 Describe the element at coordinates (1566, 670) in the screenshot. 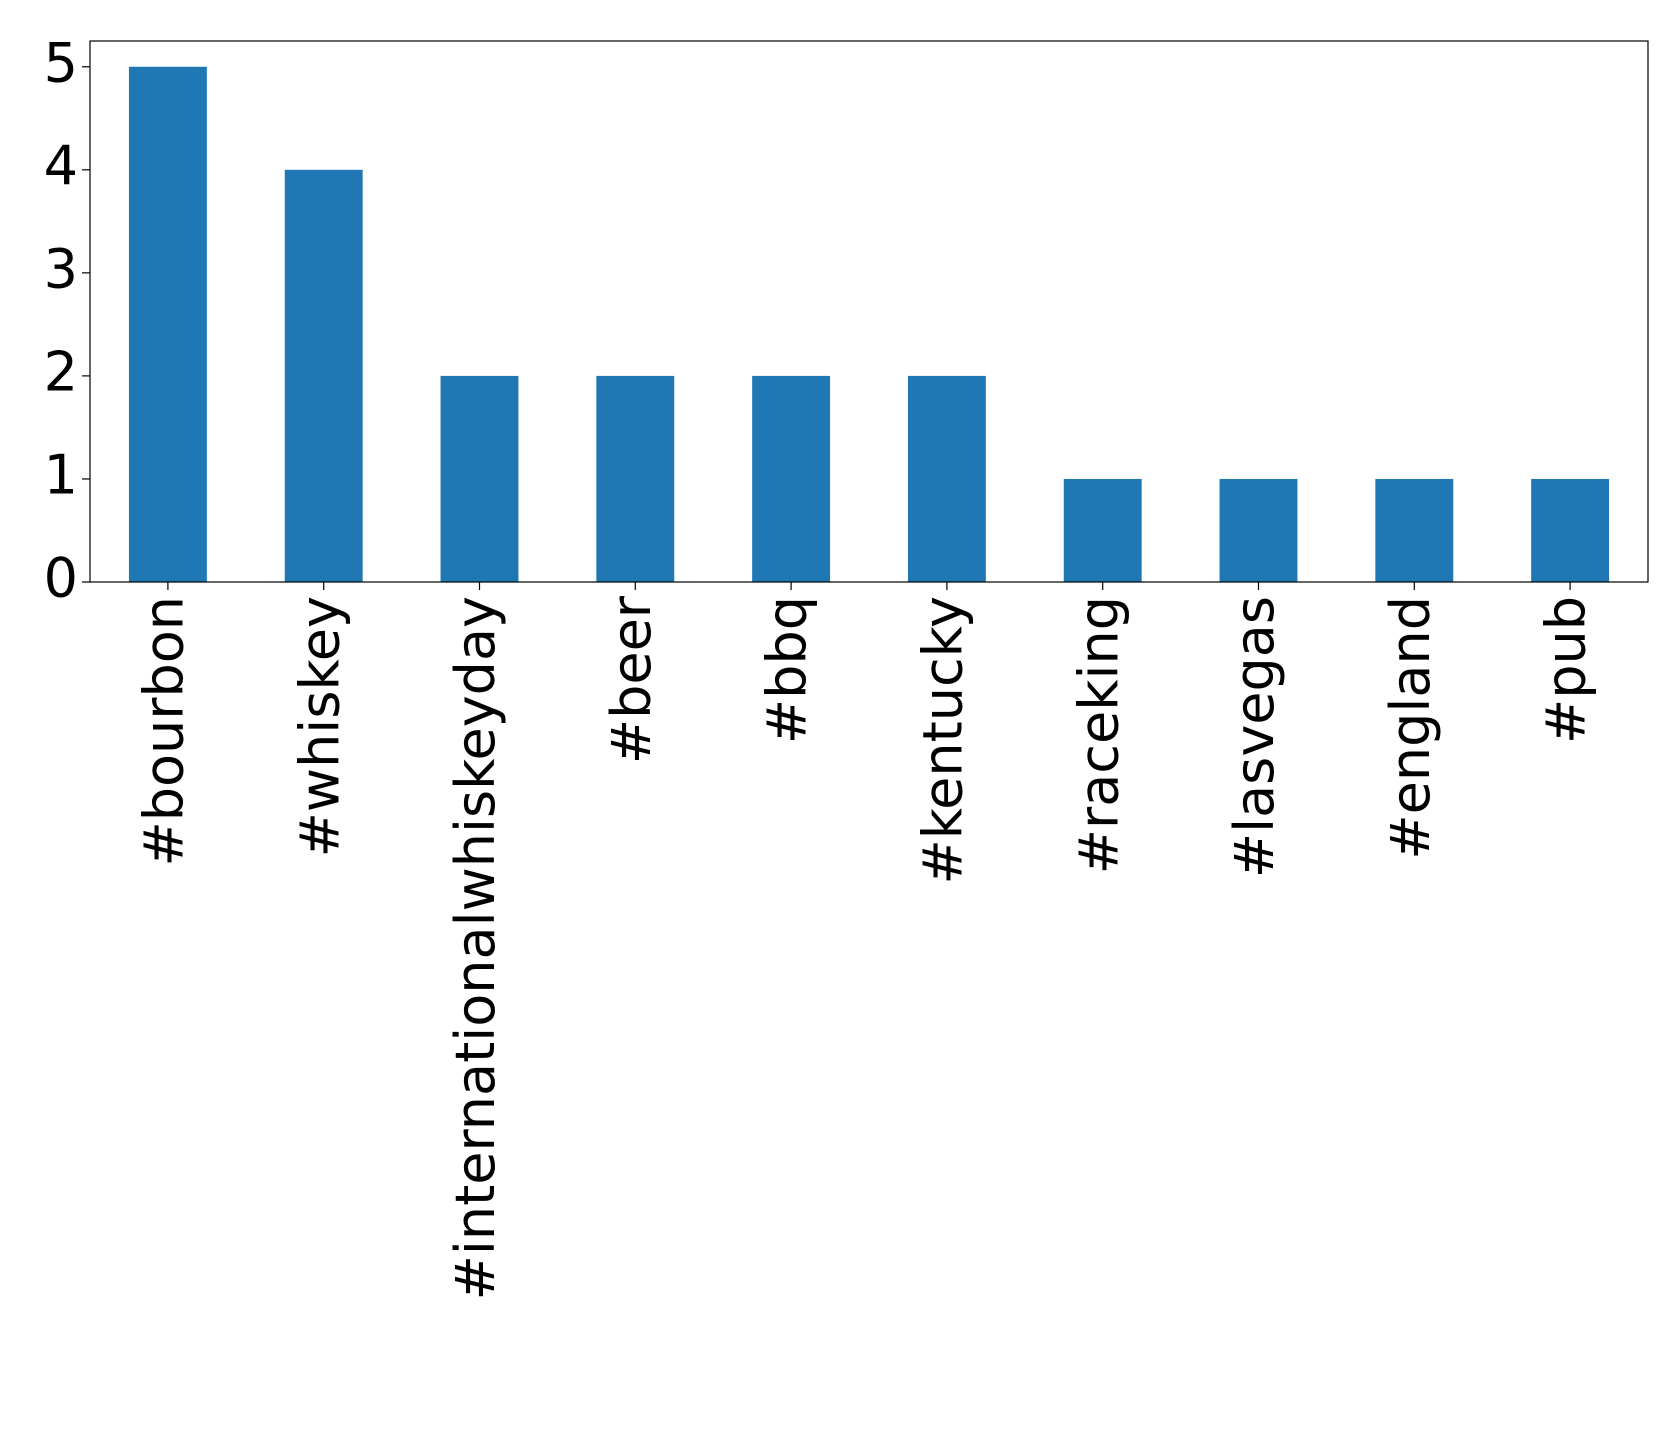

I see `x-tick-label: #pub` at that location.